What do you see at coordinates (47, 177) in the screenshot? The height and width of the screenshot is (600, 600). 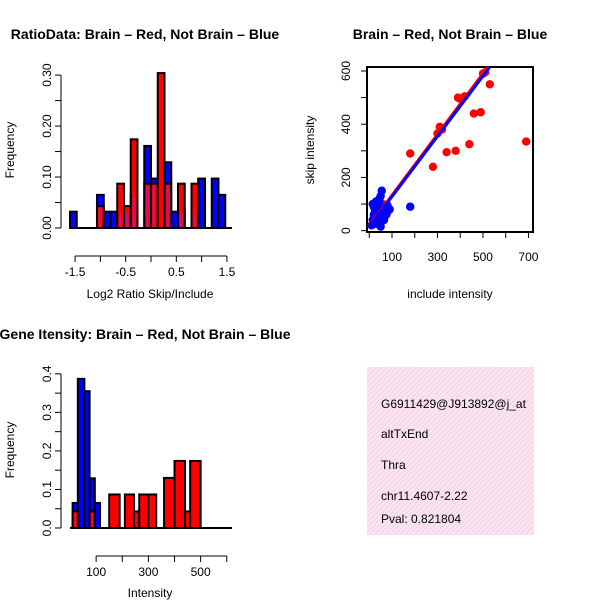 I see `ratio-y-tick-label-1: 0.10` at bounding box center [47, 177].